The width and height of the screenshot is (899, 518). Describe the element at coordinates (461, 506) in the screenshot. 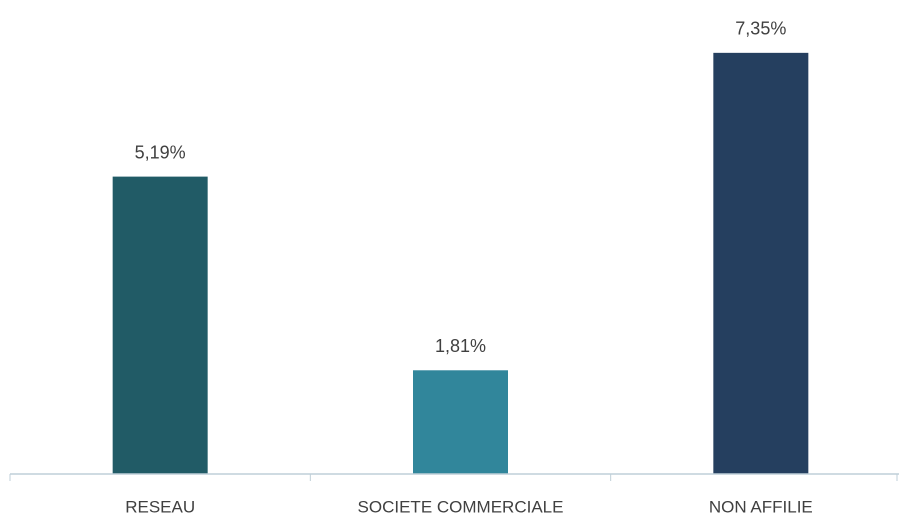

I see `x-tick-label: SOCIETE COMMERCIALE` at that location.